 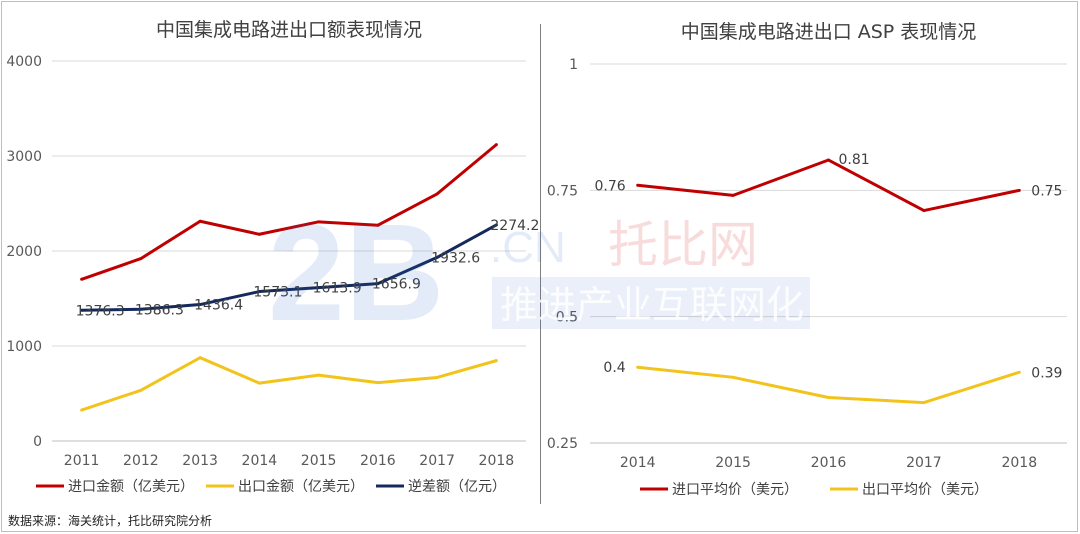 I want to click on y-tick-label: 1, so click(x=573, y=65).